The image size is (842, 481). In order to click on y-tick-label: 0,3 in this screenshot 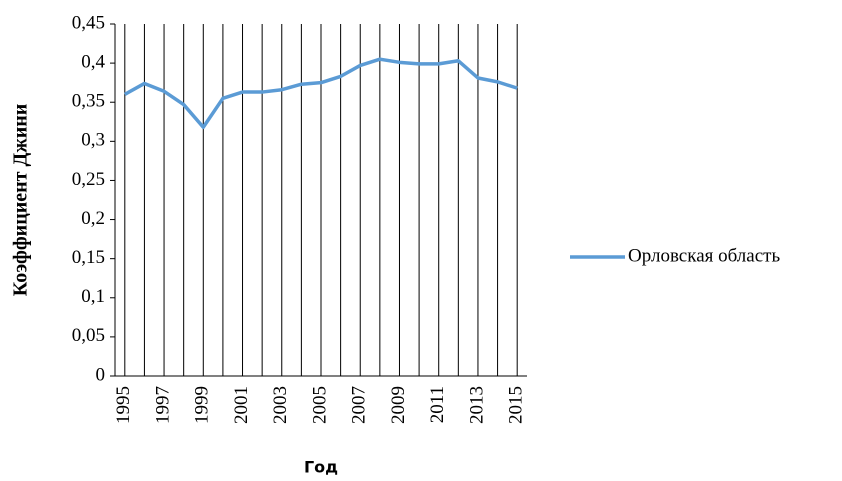, I will do `click(93, 140)`.